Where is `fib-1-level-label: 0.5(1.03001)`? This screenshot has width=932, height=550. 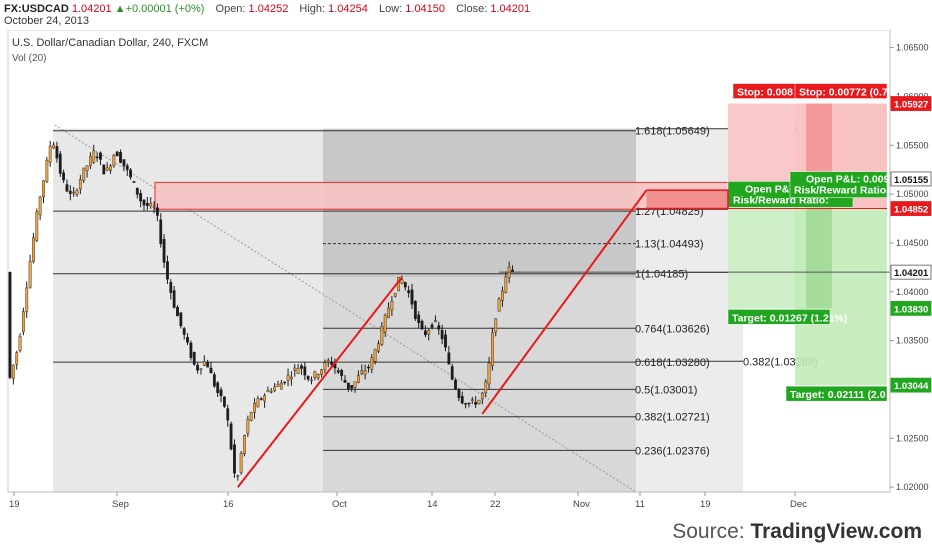
fib-1-level-label: 0.5(1.03001) is located at coordinates (666, 390).